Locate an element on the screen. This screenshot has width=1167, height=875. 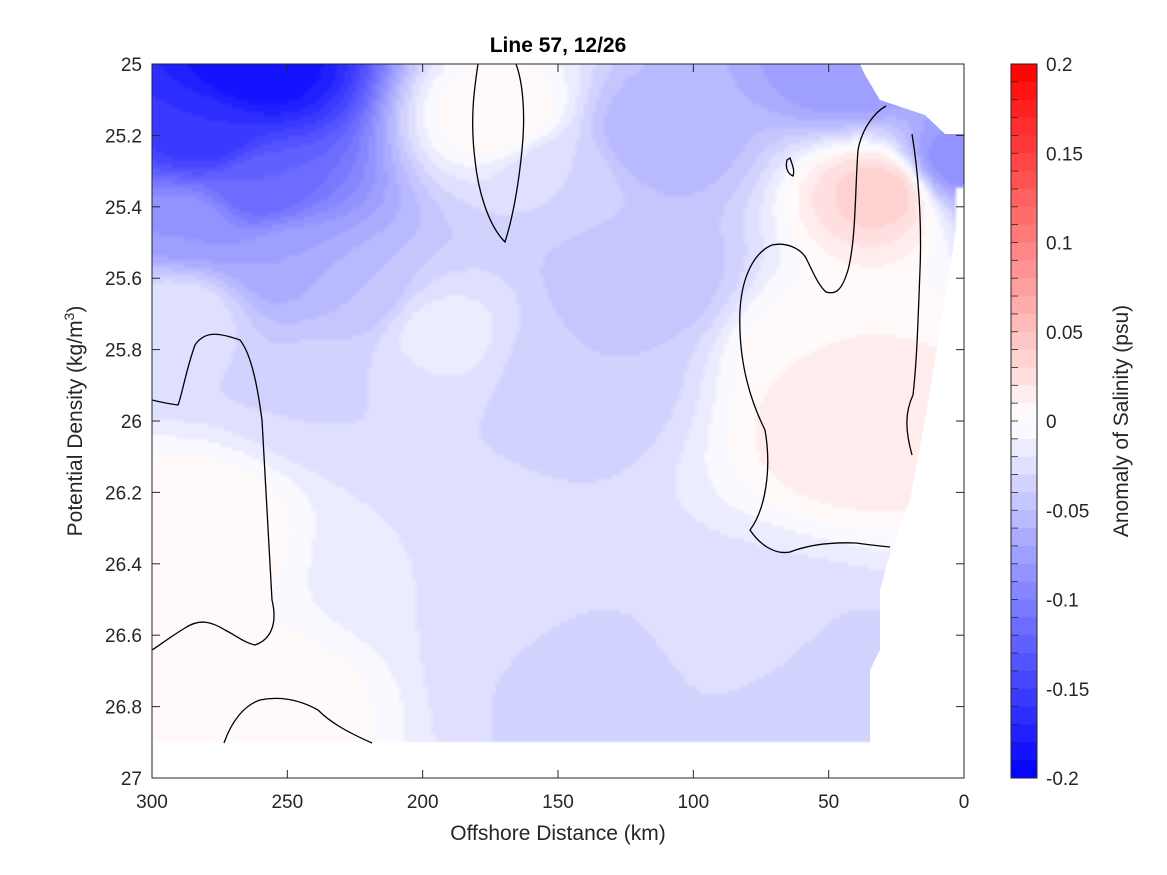
y-tick-label: 26.6 is located at coordinates (123, 636).